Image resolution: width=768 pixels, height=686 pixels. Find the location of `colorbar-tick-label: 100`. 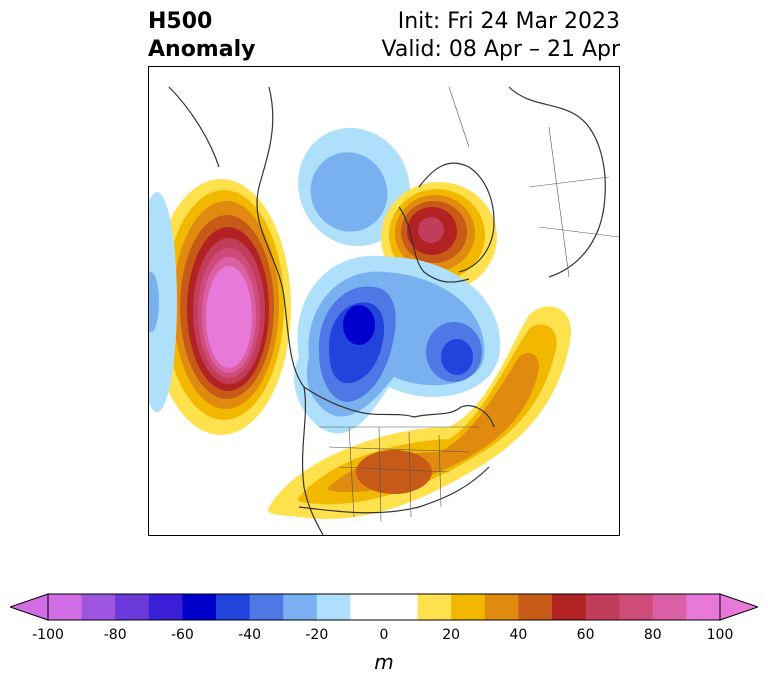

colorbar-tick-label: 100 is located at coordinates (720, 635).